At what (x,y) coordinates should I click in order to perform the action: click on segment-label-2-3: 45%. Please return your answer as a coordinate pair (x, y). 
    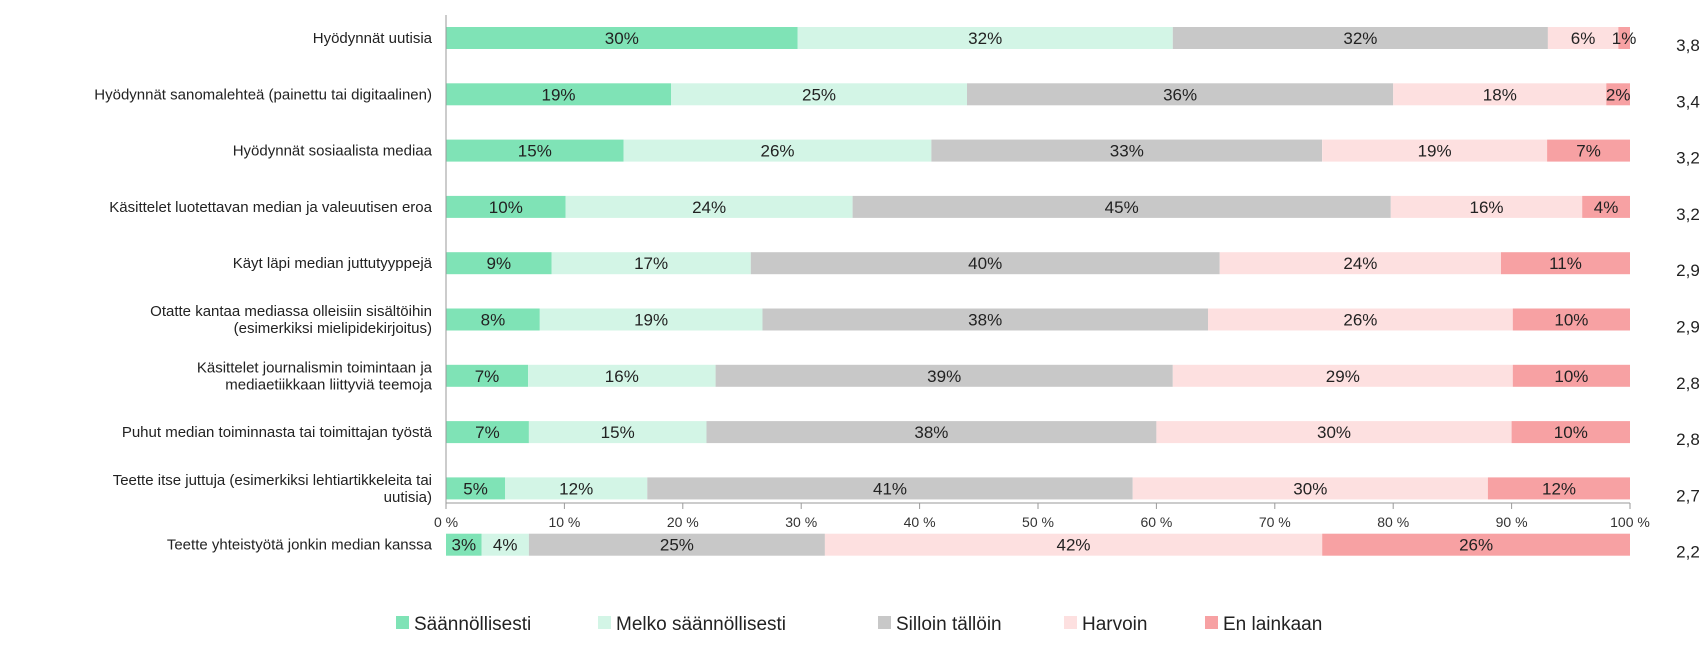
    Looking at the image, I should click on (1122, 207).